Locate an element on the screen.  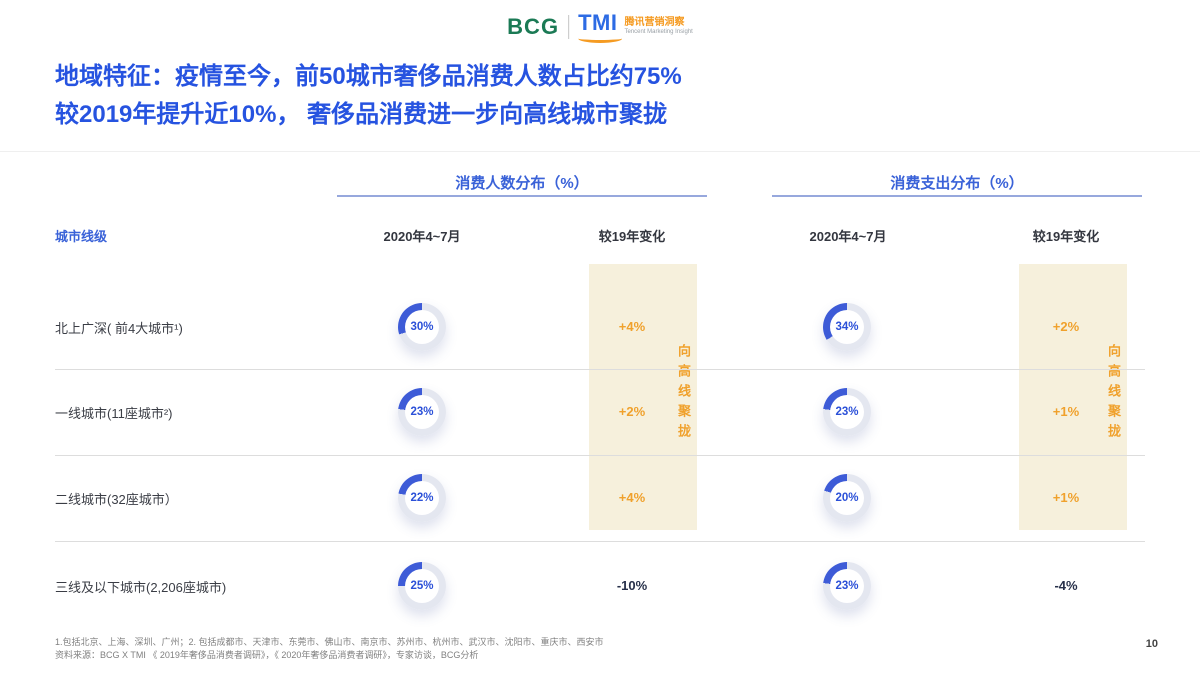
tmi-logo-wrap: TMI is located at coordinates (600, 26).